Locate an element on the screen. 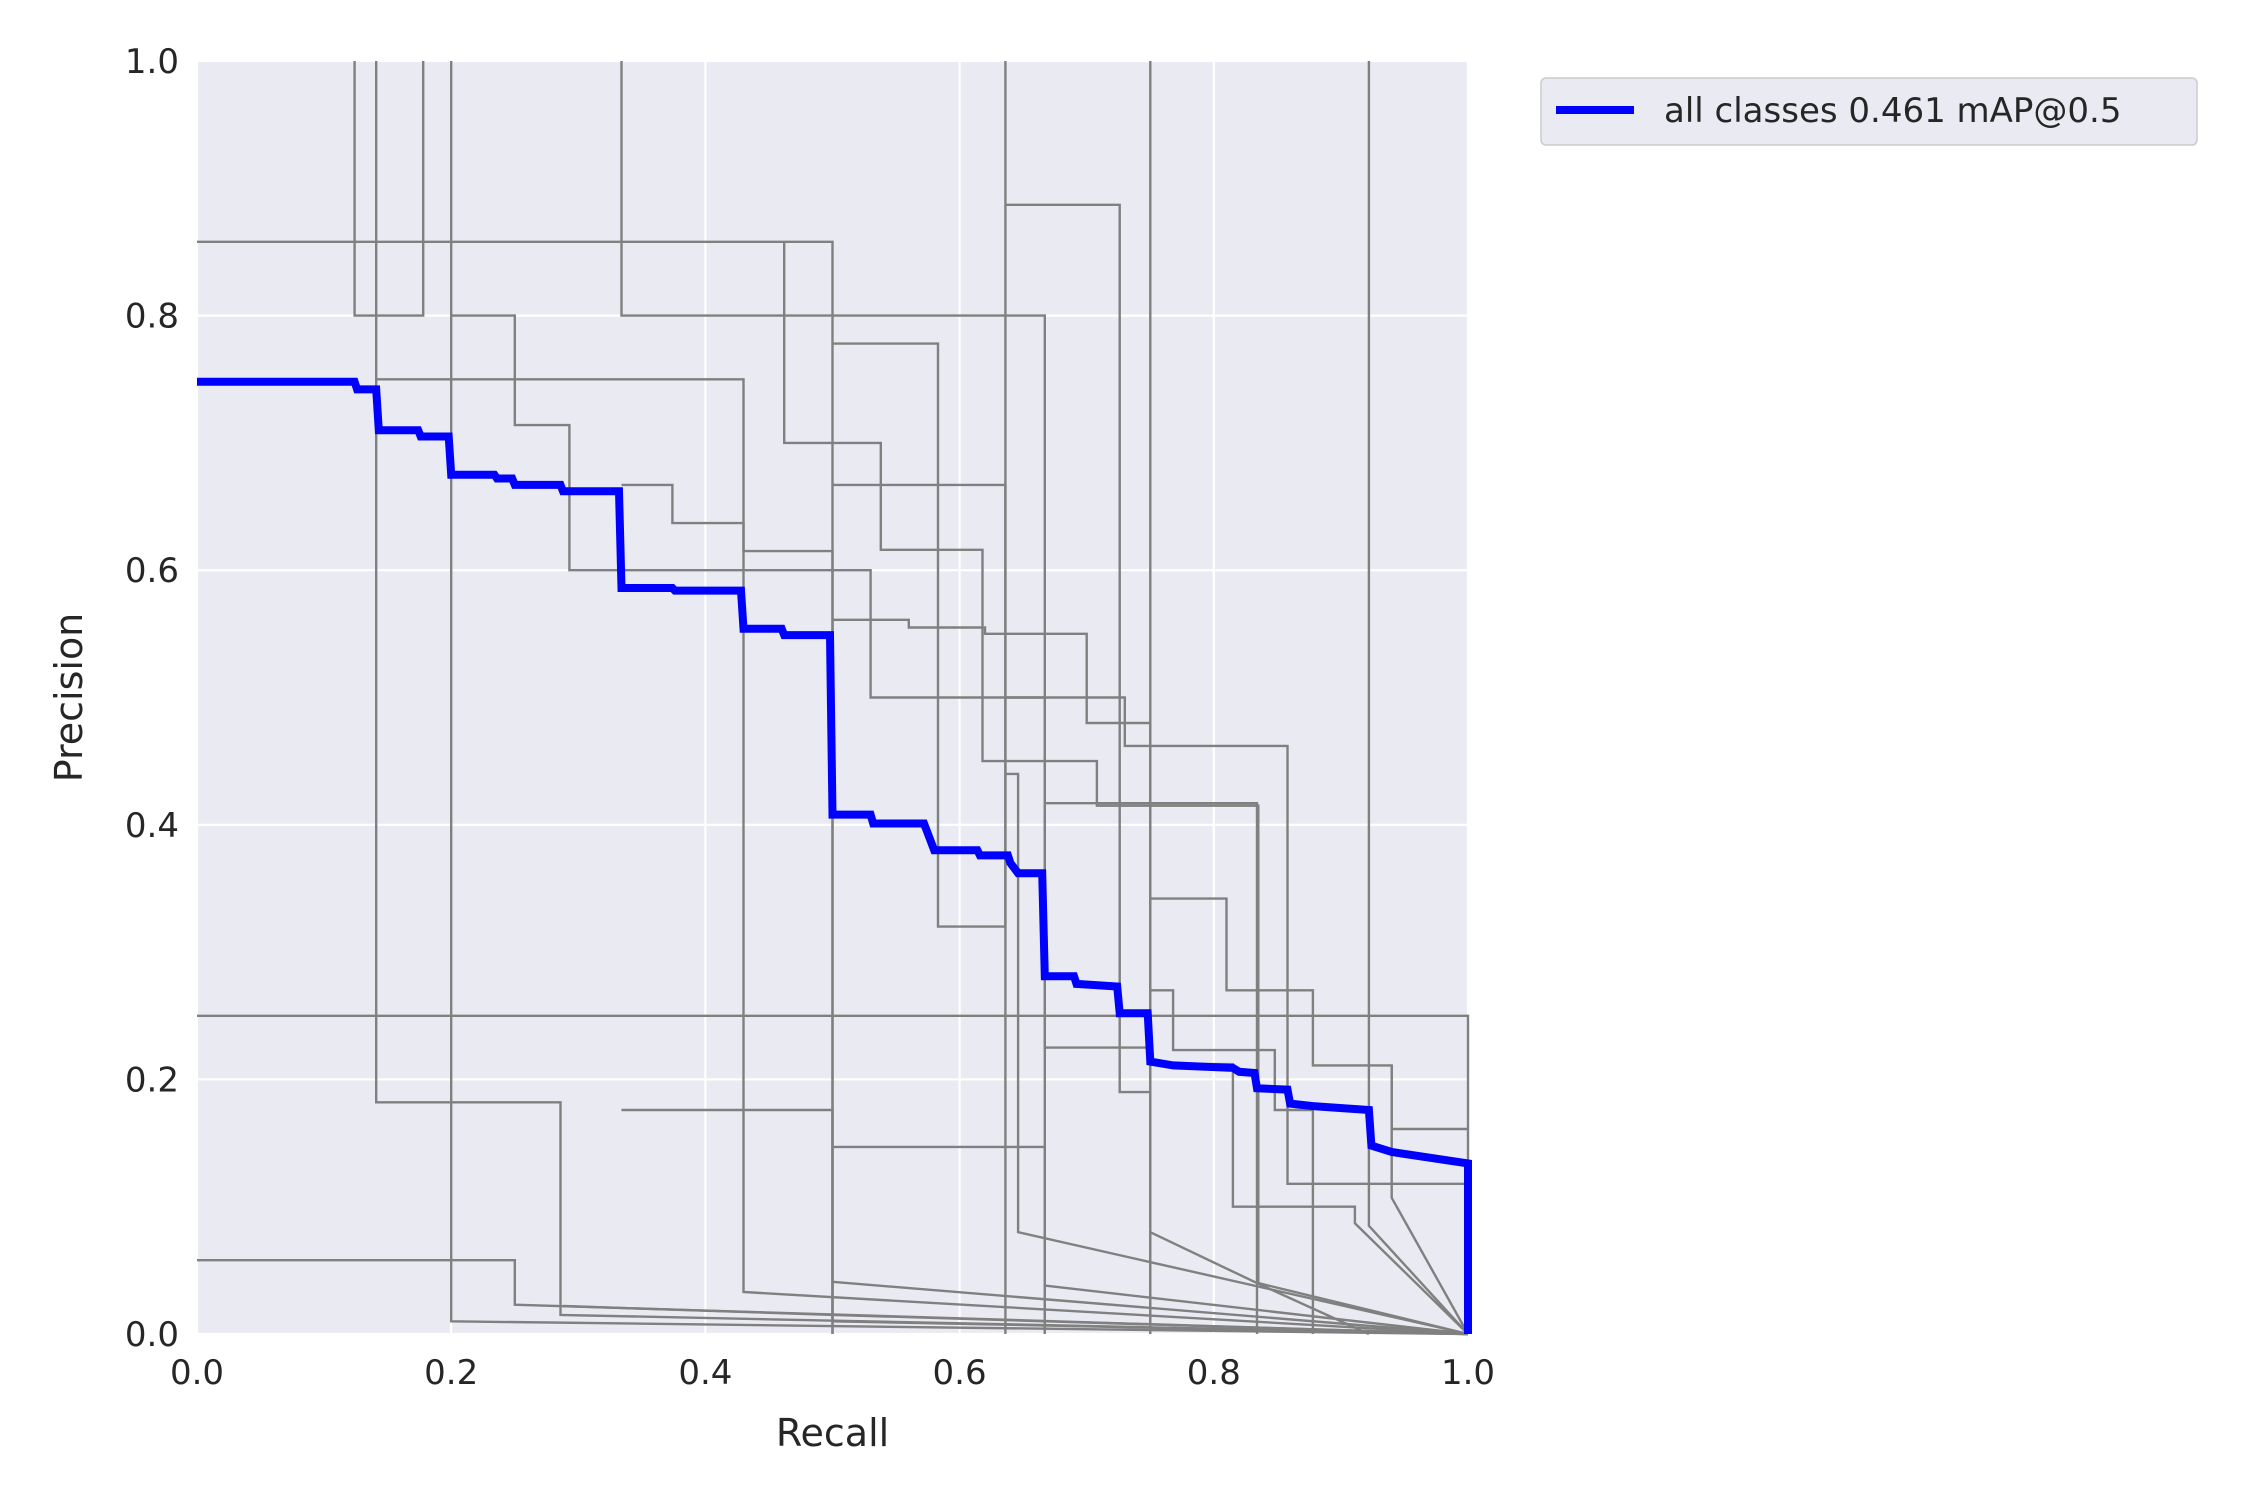 The height and width of the screenshot is (1500, 2250). legend-box is located at coordinates (1869, 111).